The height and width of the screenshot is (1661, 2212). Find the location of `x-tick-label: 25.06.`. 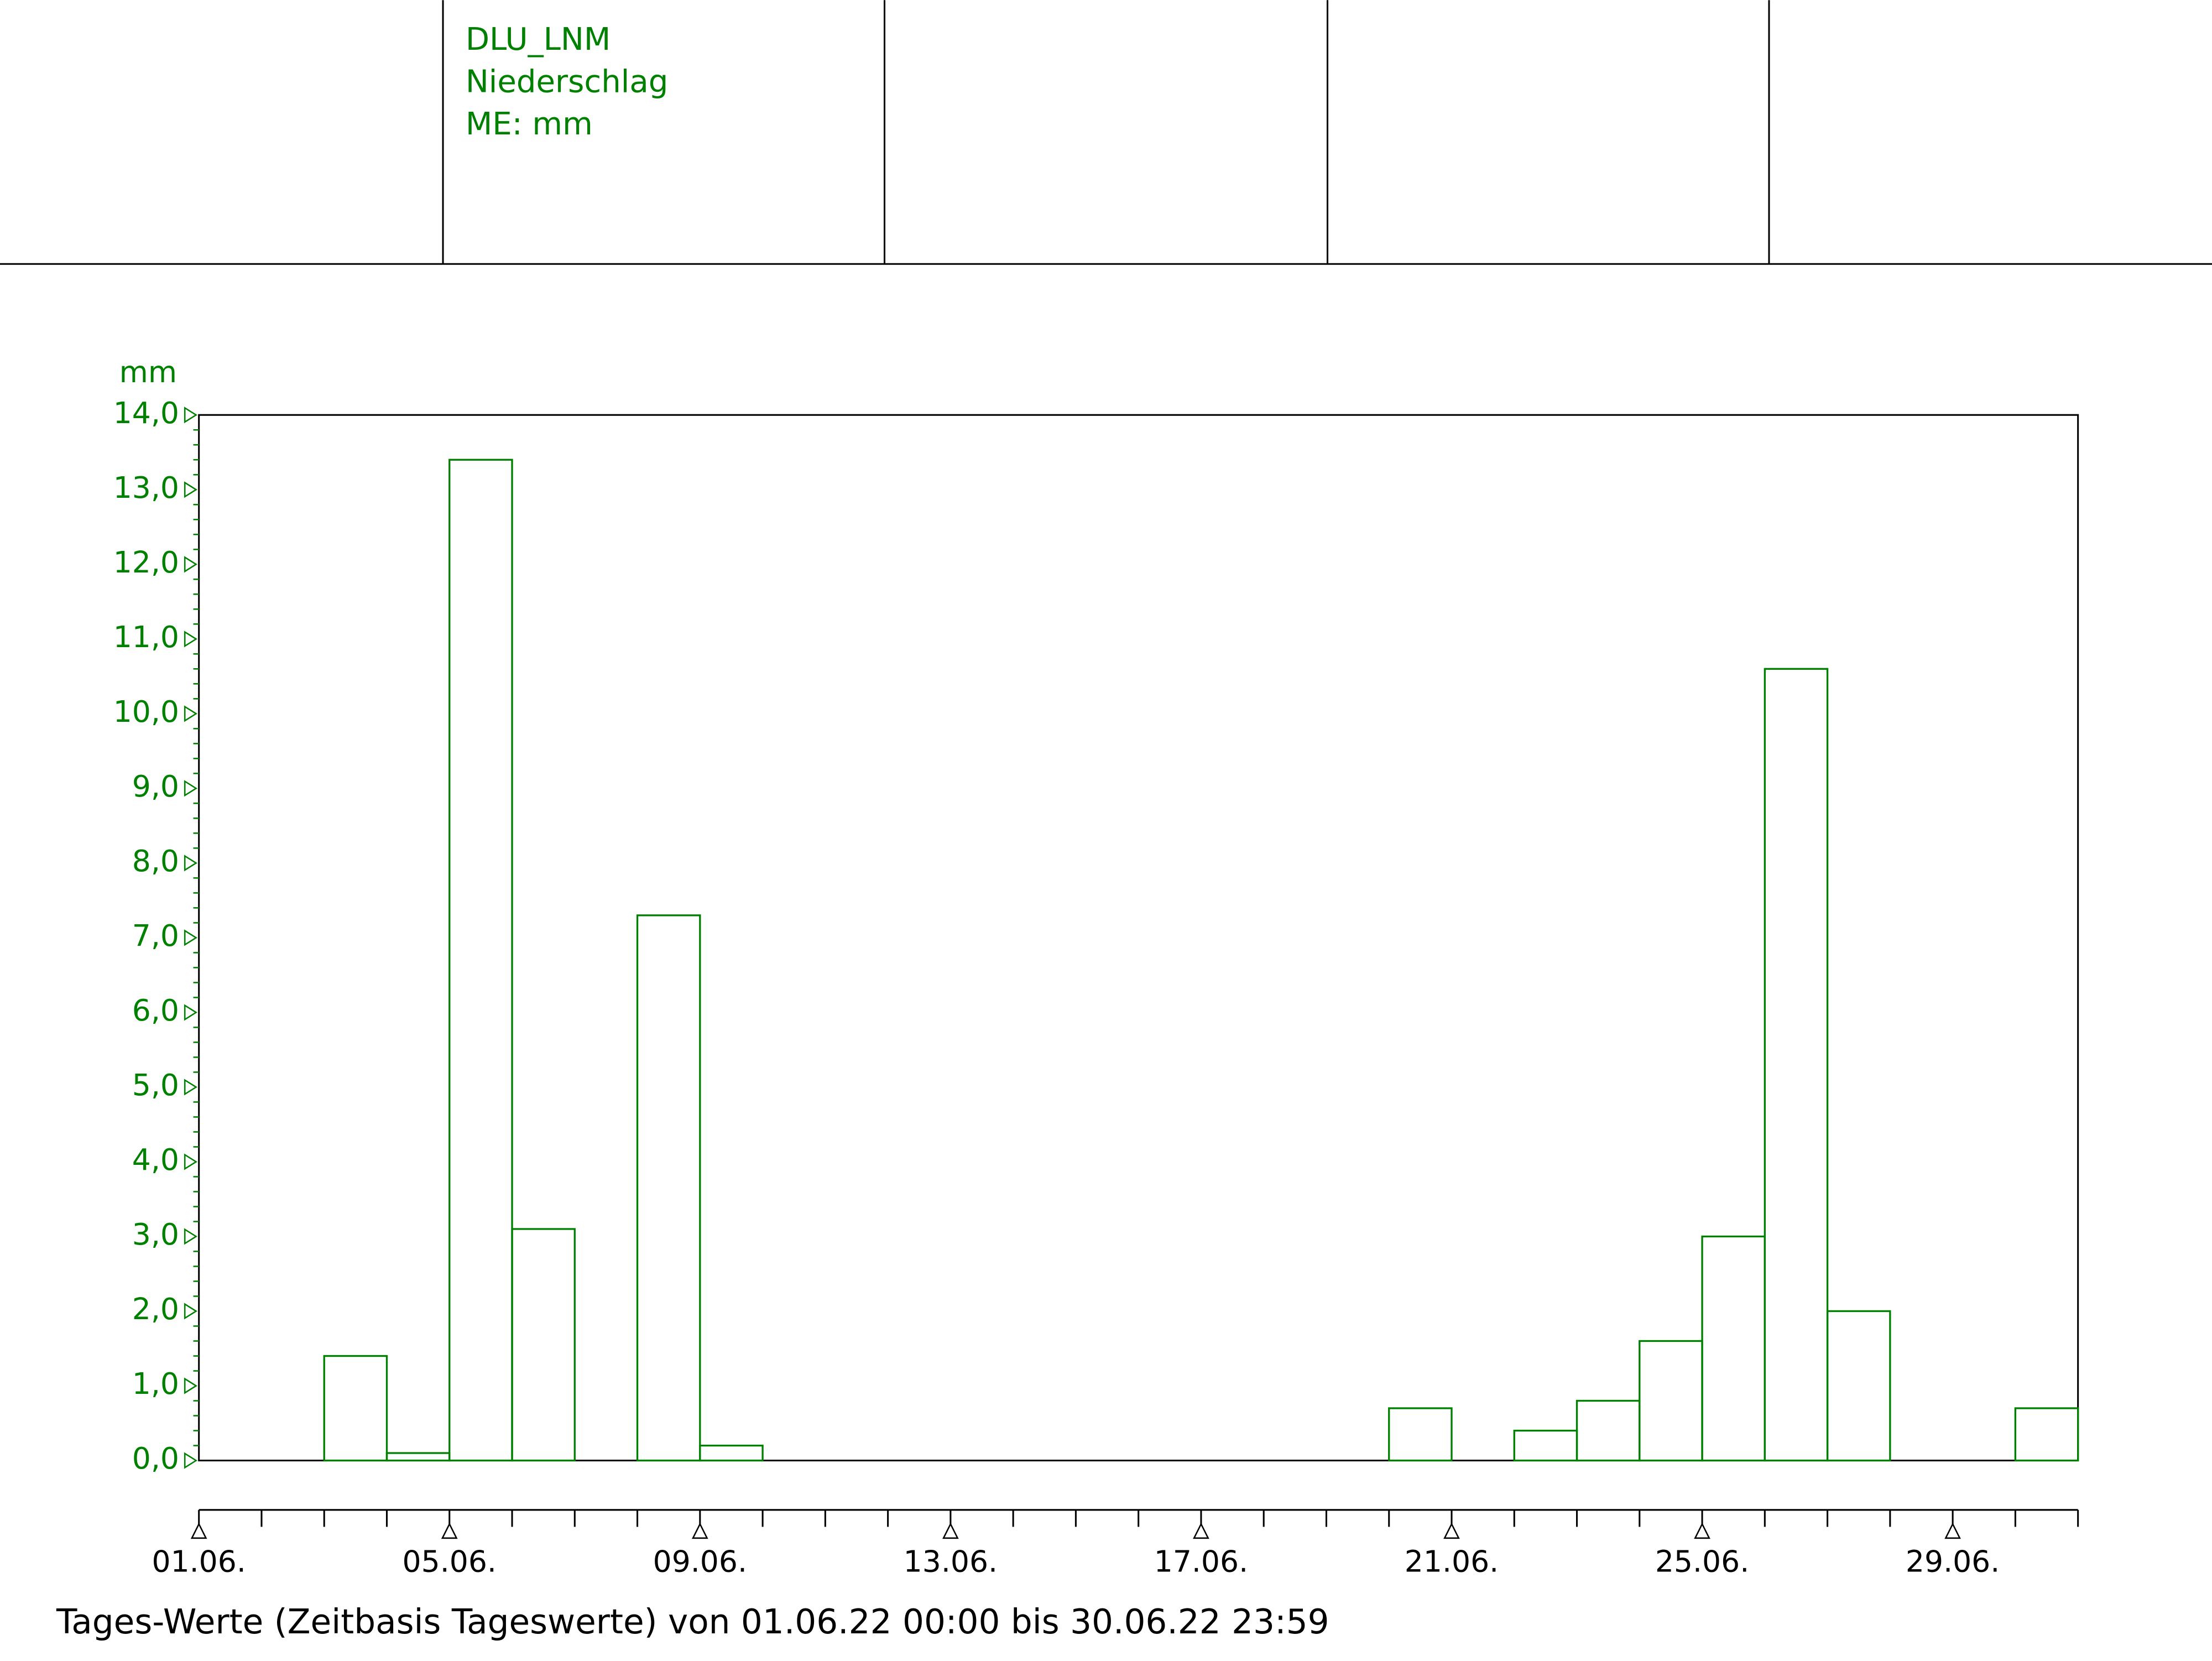

x-tick-label: 25.06. is located at coordinates (1702, 1561).